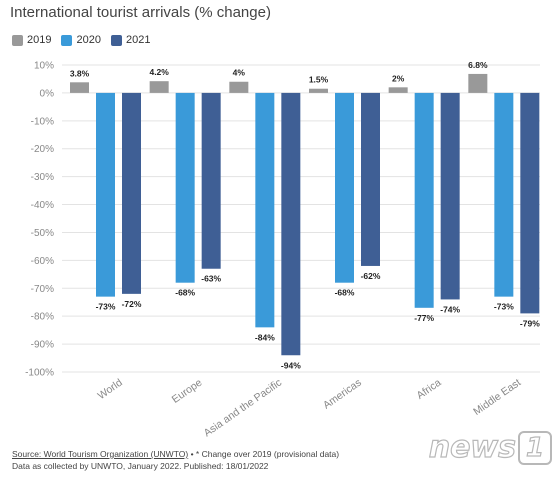  I want to click on y-tick-label: -80%, so click(42, 317).